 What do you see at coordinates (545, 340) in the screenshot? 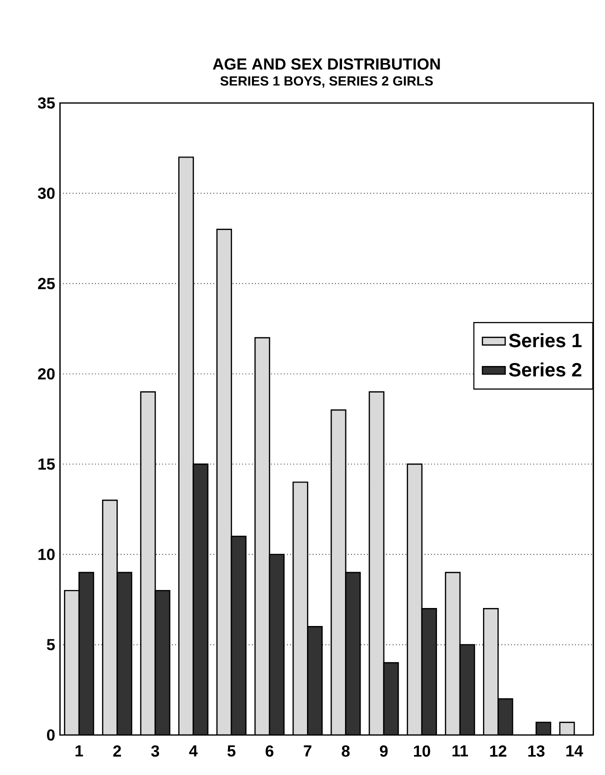
I see `legend-label: Series 1` at bounding box center [545, 340].